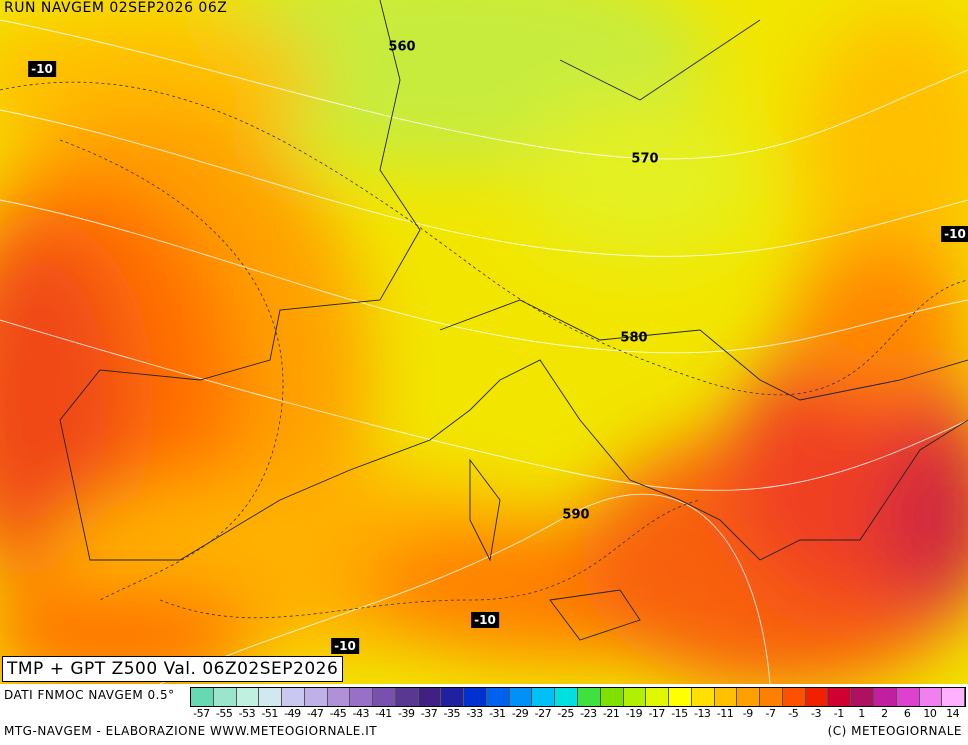  I want to click on legend-label: -13, so click(702, 713).